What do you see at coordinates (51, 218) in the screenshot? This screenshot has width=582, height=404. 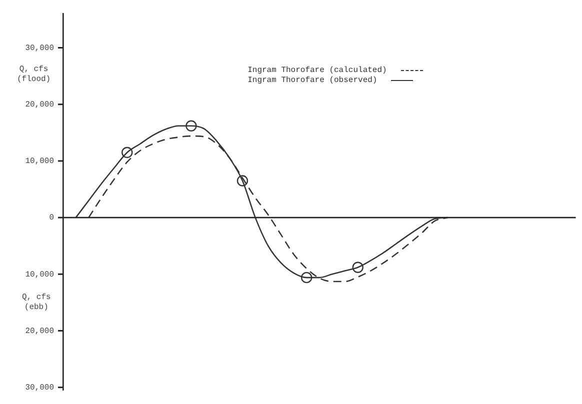 I see `y-tick-label: 0` at bounding box center [51, 218].